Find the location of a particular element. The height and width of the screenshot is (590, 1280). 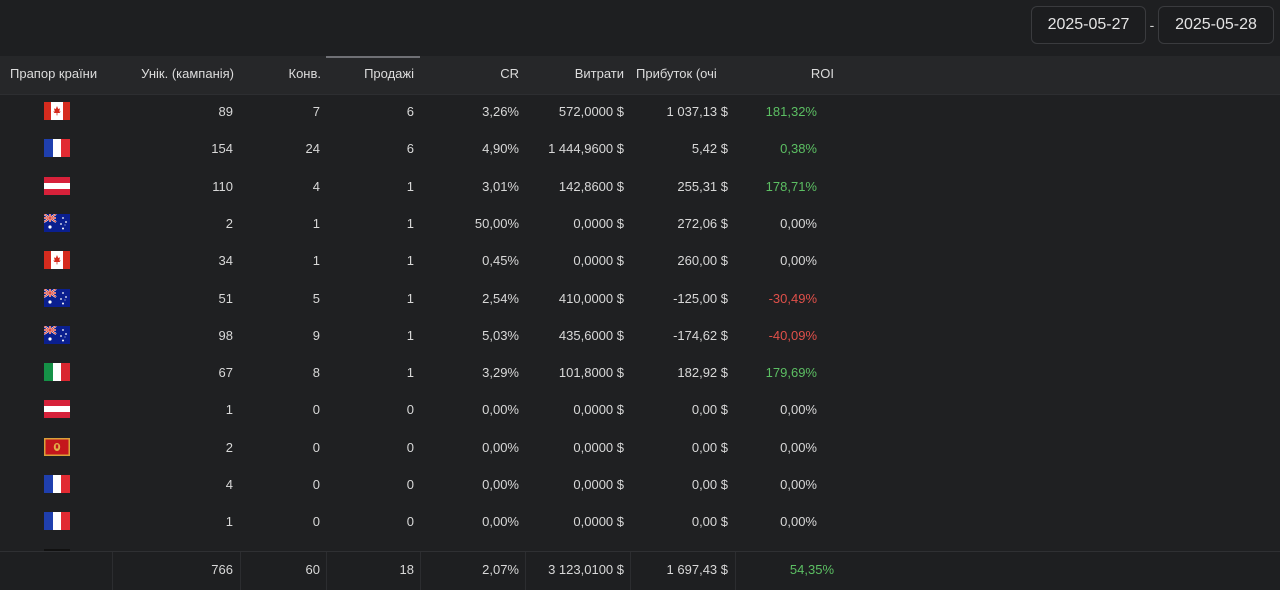

sort-indicator is located at coordinates (373, 57).